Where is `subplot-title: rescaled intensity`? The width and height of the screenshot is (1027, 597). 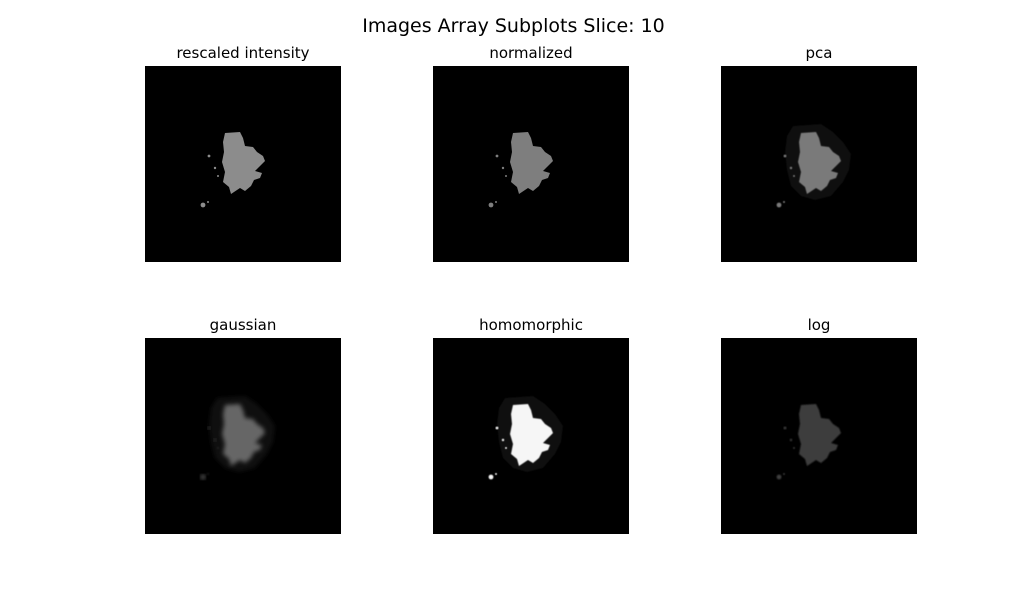 subplot-title: rescaled intensity is located at coordinates (243, 53).